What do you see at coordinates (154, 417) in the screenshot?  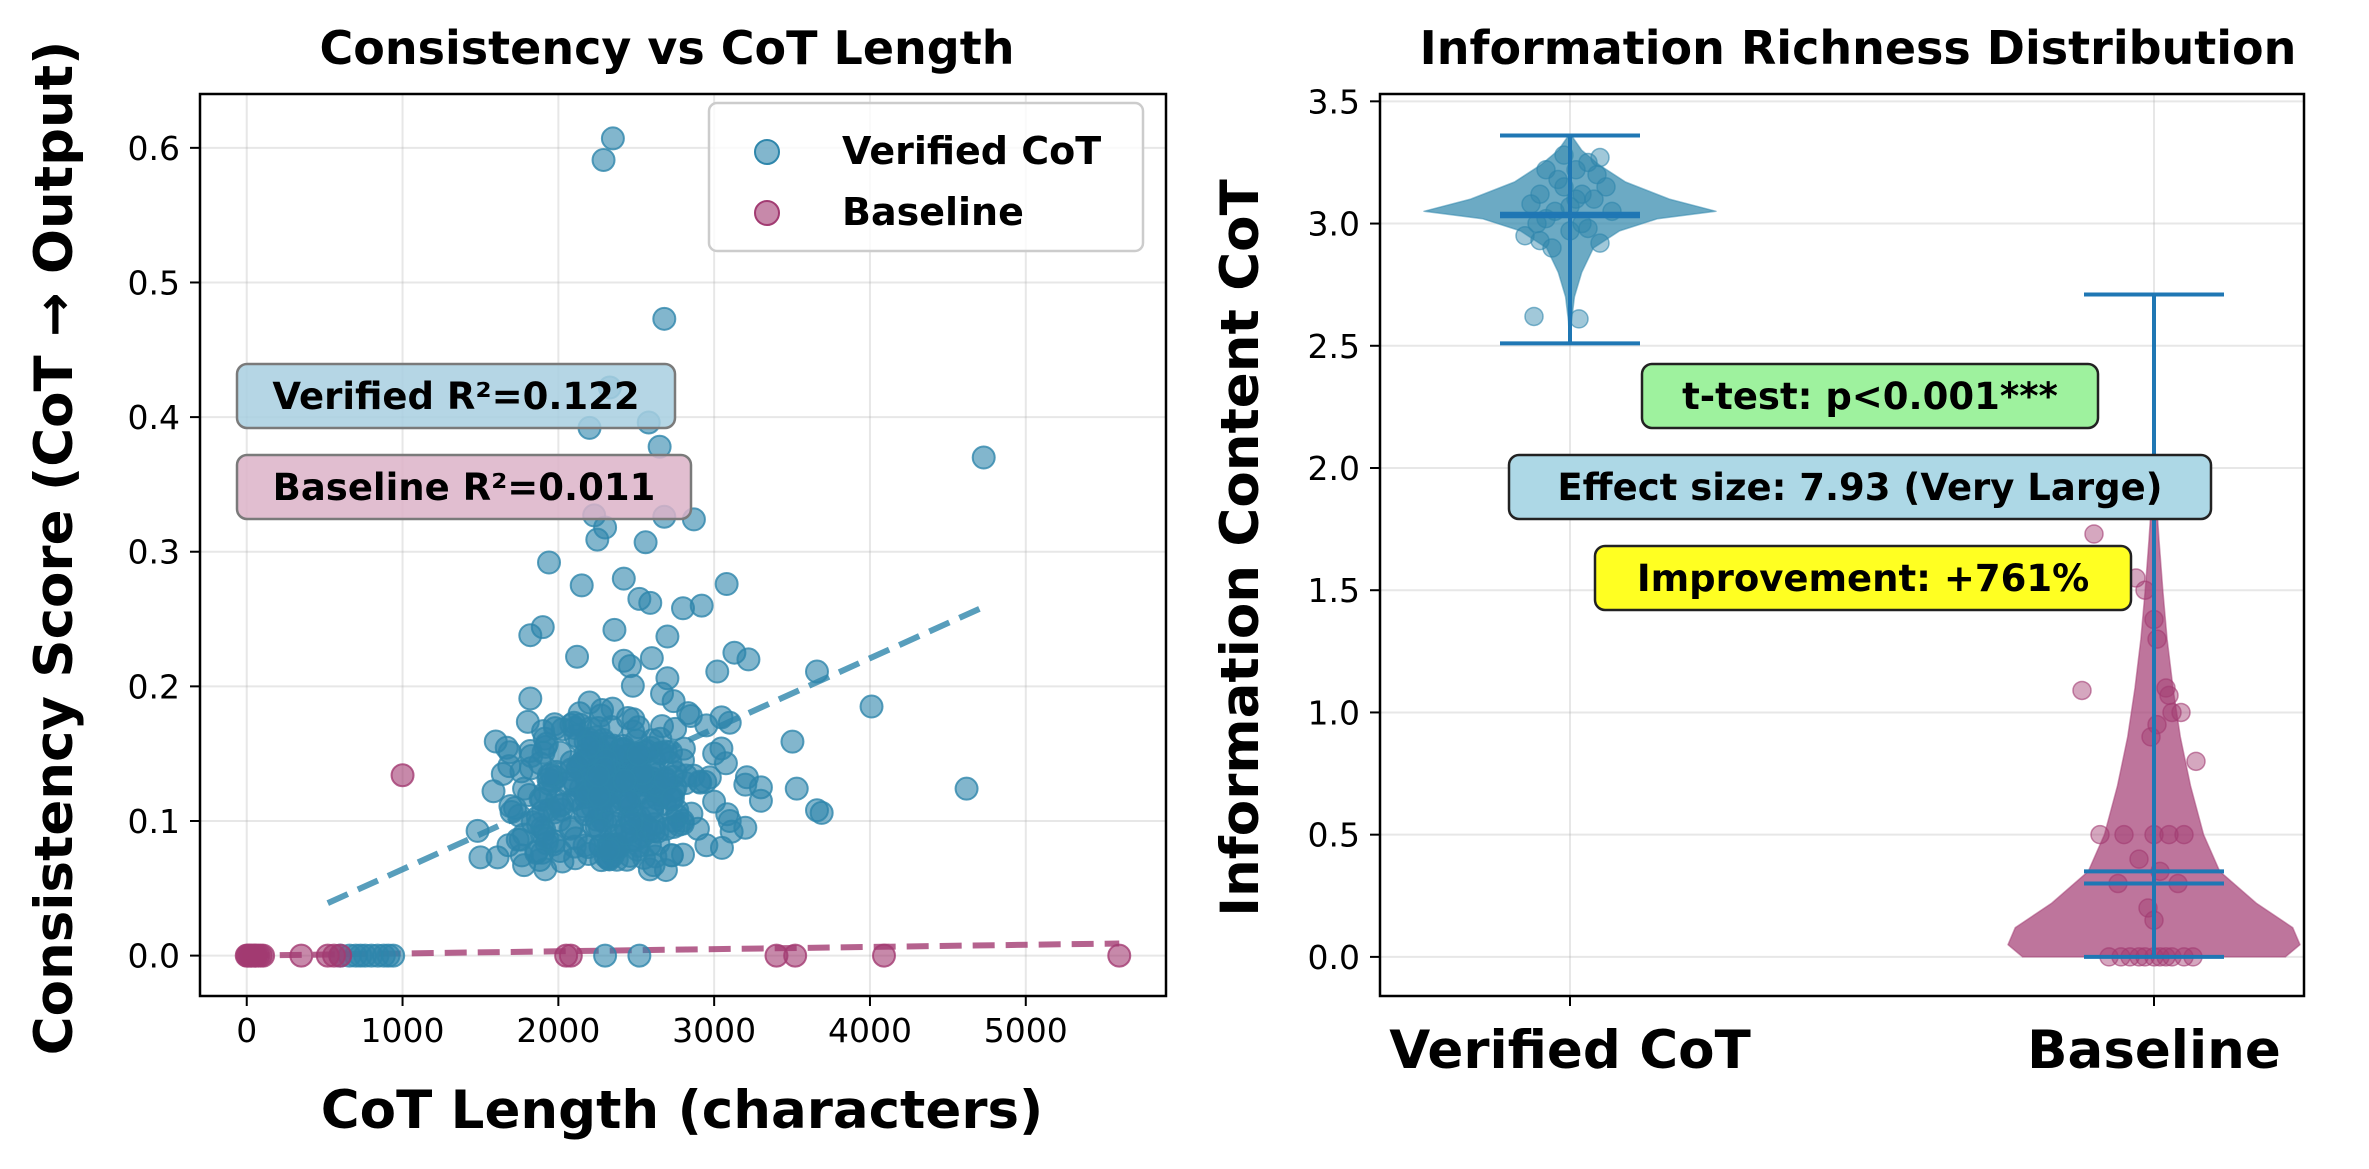 I see `left-y-tick-label: 0.4` at bounding box center [154, 417].